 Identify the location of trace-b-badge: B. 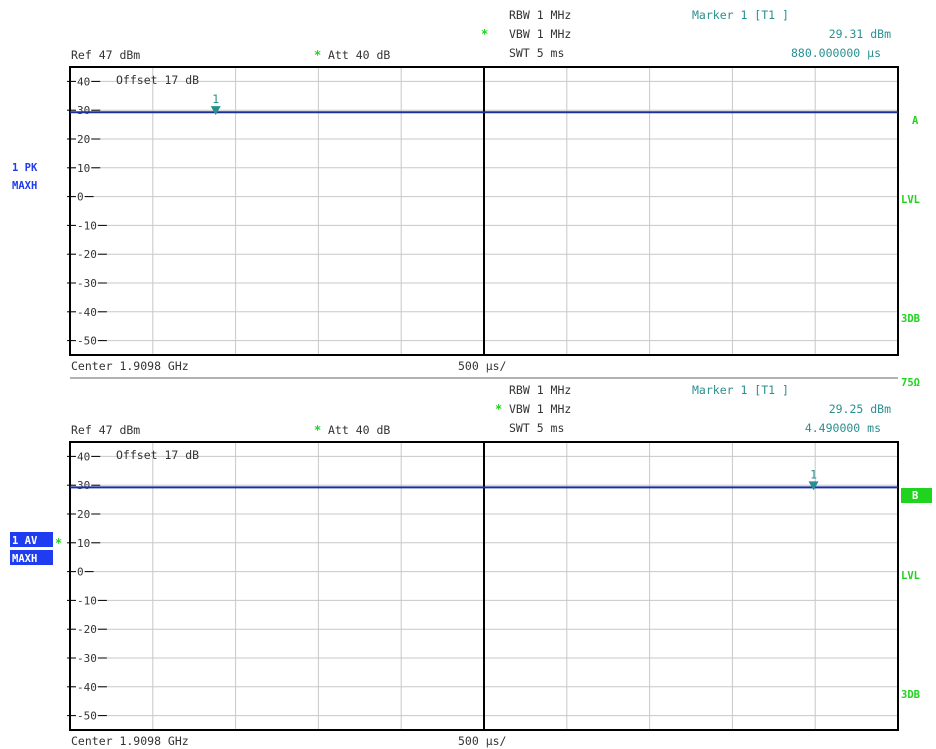
(916, 495).